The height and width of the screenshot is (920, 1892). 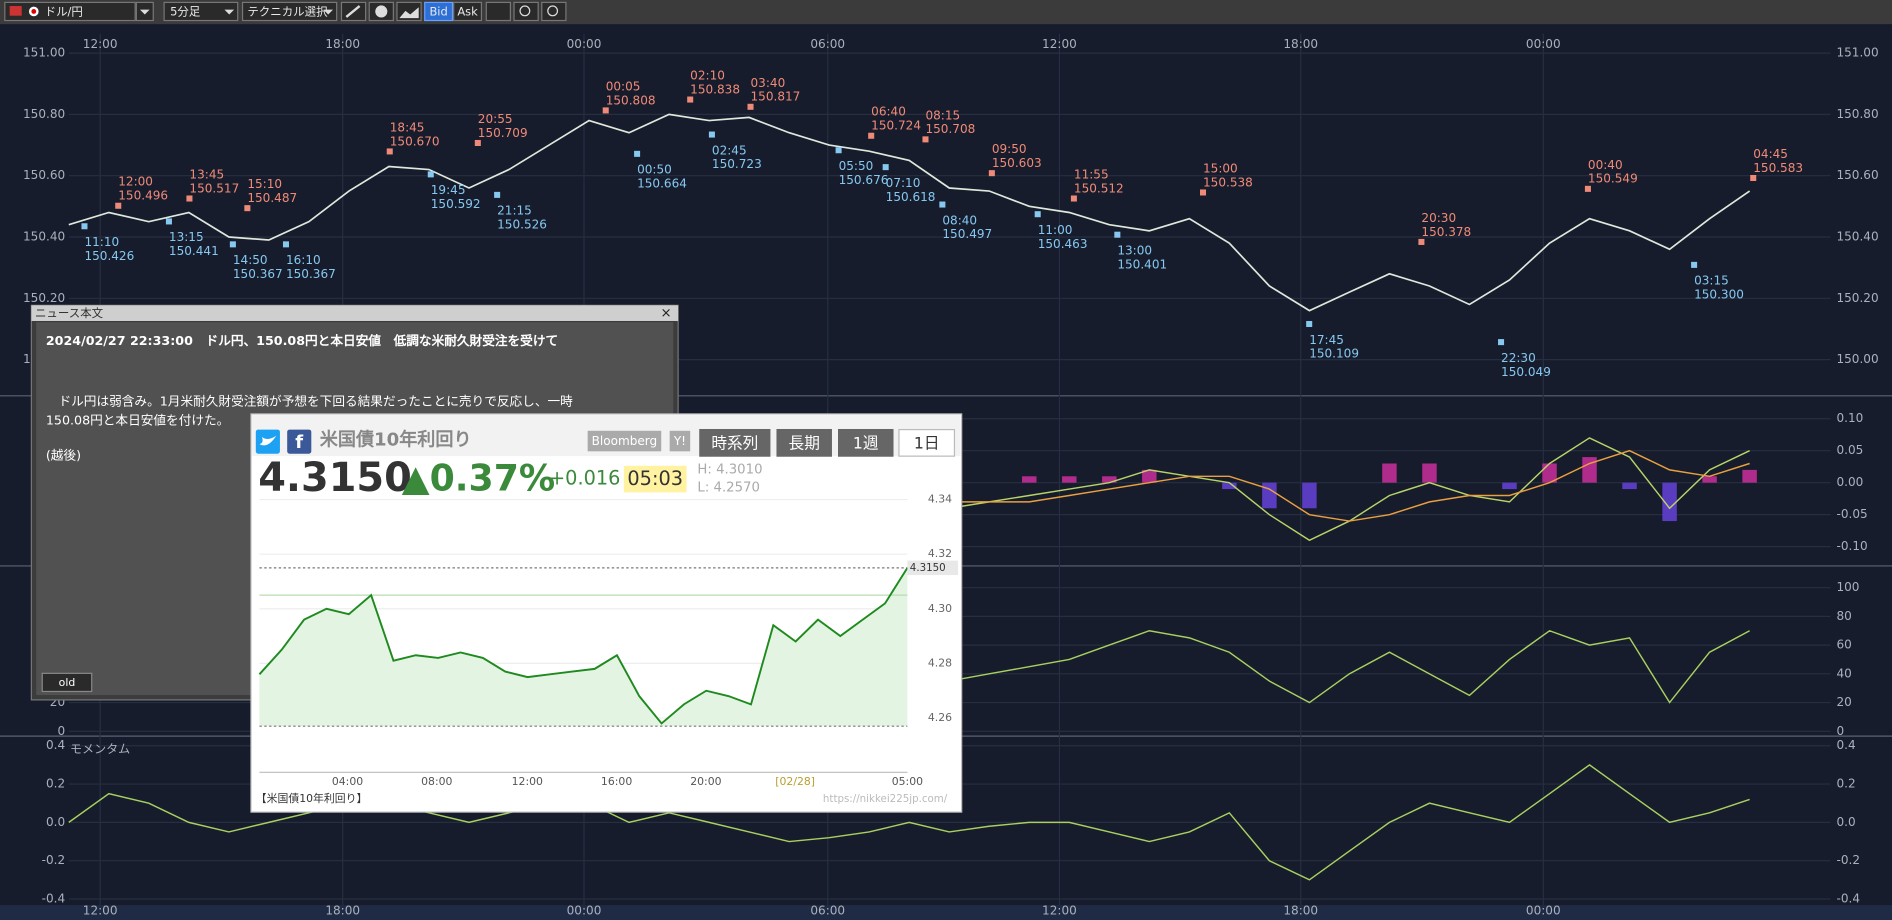 I want to click on annotation-time: 04:45, so click(x=1770, y=154).